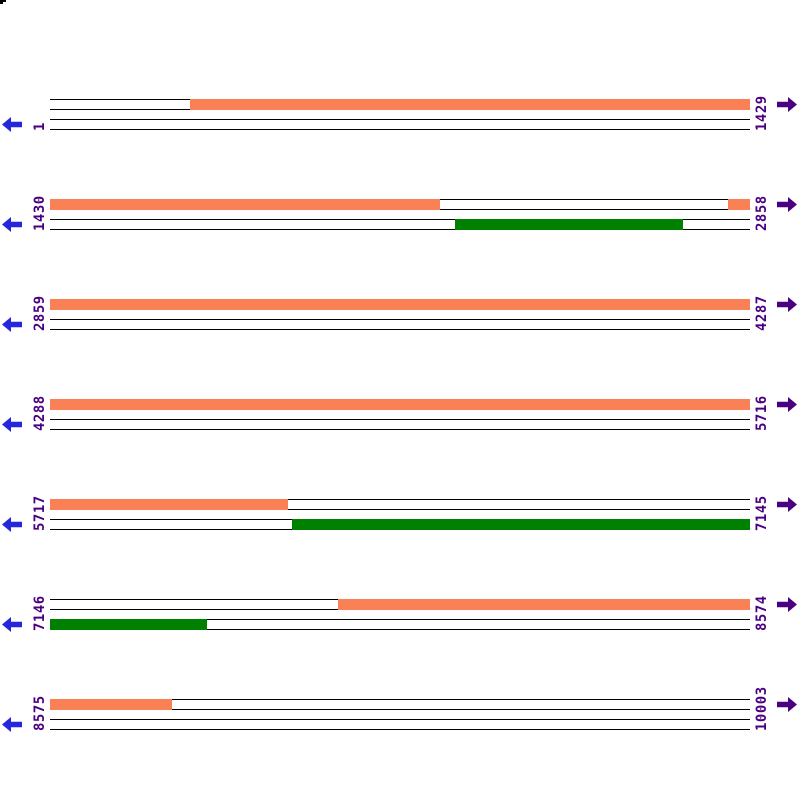 The height and width of the screenshot is (800, 800). What do you see at coordinates (400, 147) in the screenshot?
I see `sequence-row: 1 1429` at bounding box center [400, 147].